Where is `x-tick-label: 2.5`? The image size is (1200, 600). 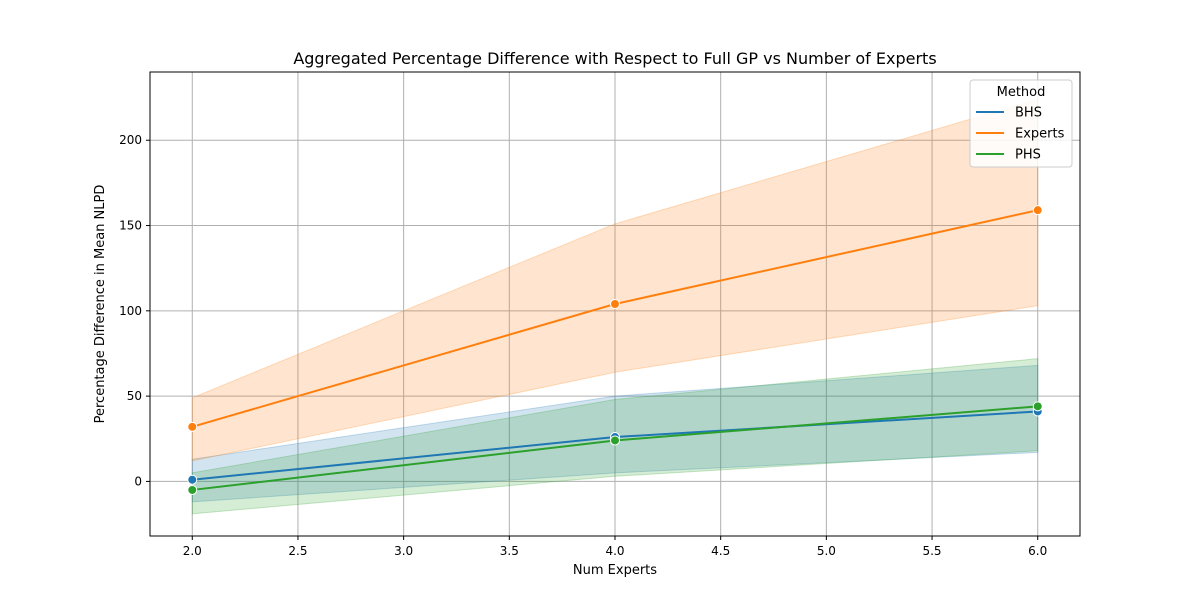 x-tick-label: 2.5 is located at coordinates (297, 551).